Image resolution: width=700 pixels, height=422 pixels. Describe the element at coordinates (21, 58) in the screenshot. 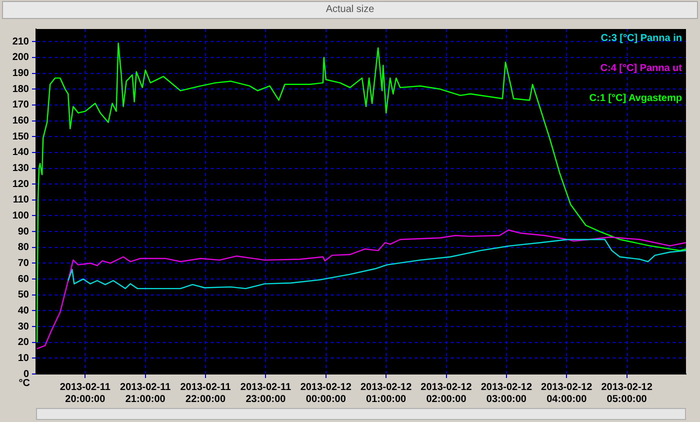

I see `y-tick-label: 200` at that location.